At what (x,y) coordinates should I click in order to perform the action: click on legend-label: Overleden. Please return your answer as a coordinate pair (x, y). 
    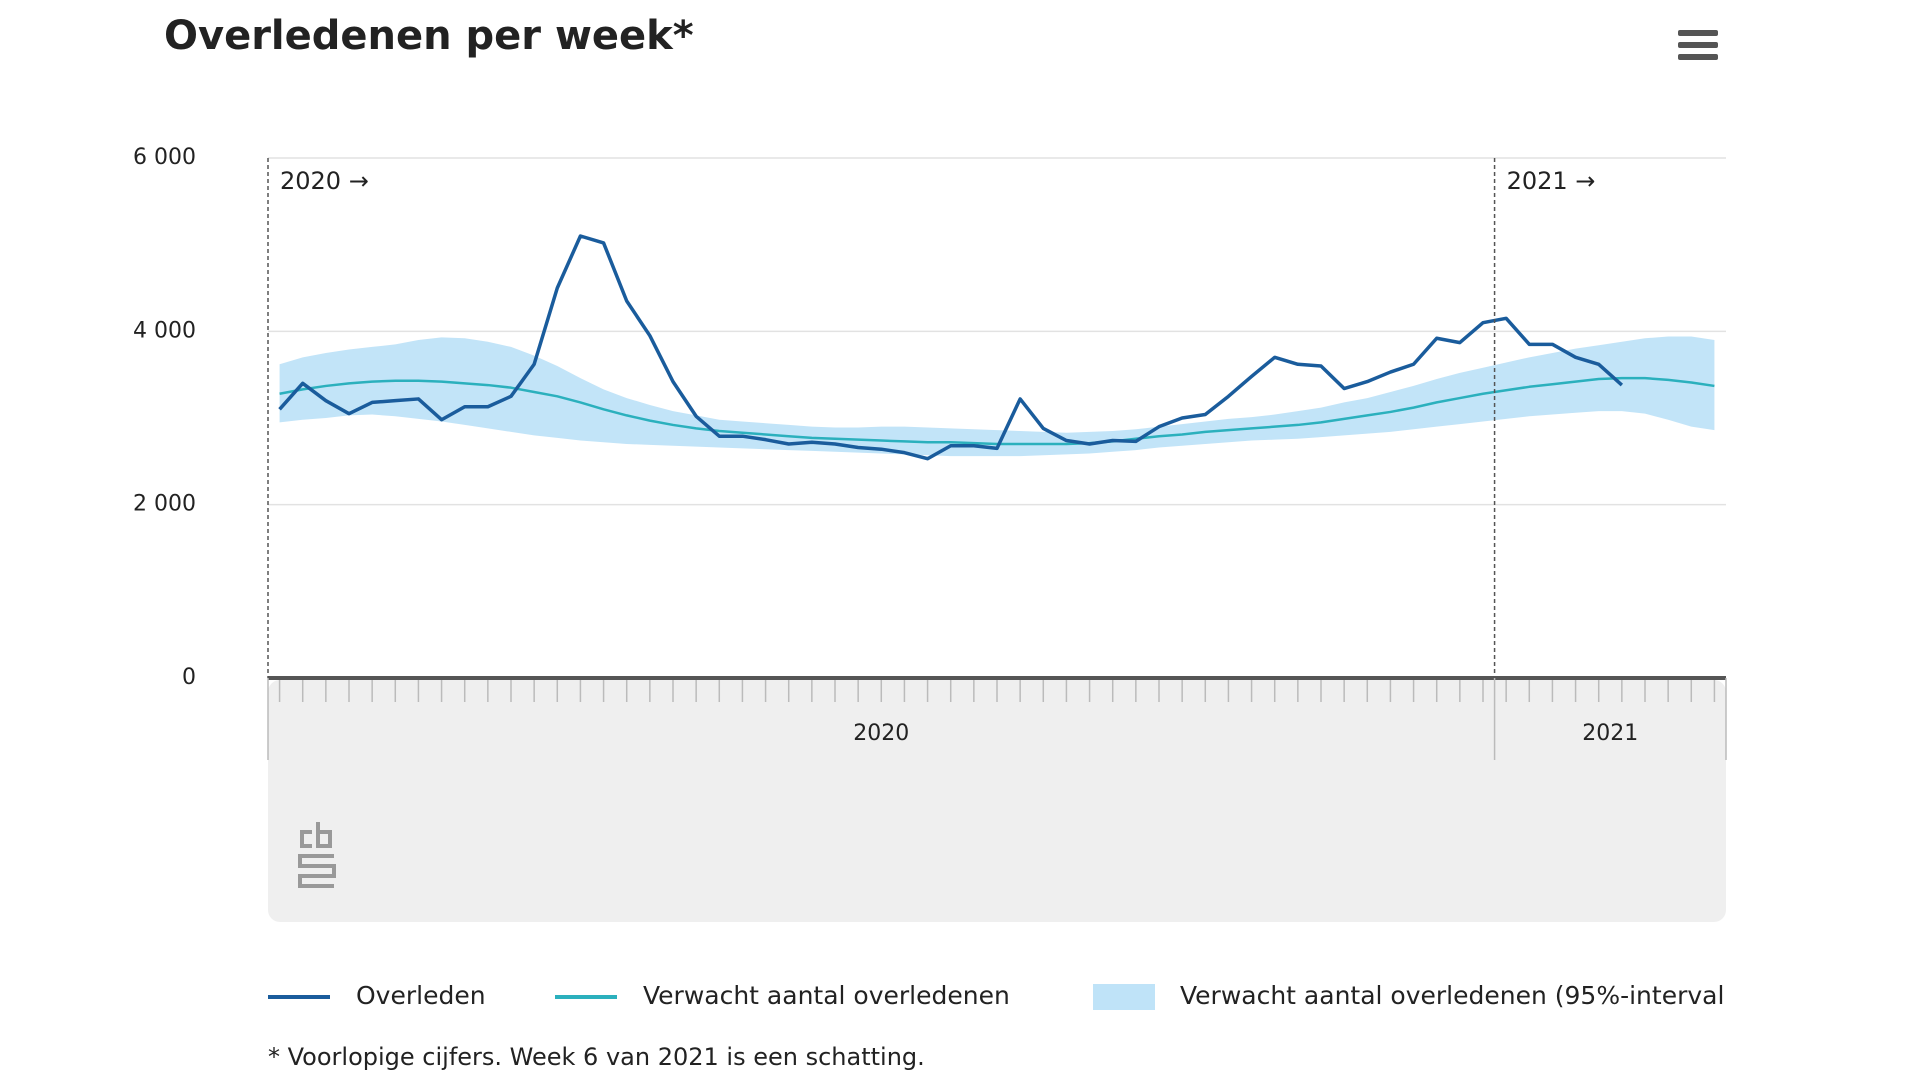
    Looking at the image, I should click on (421, 995).